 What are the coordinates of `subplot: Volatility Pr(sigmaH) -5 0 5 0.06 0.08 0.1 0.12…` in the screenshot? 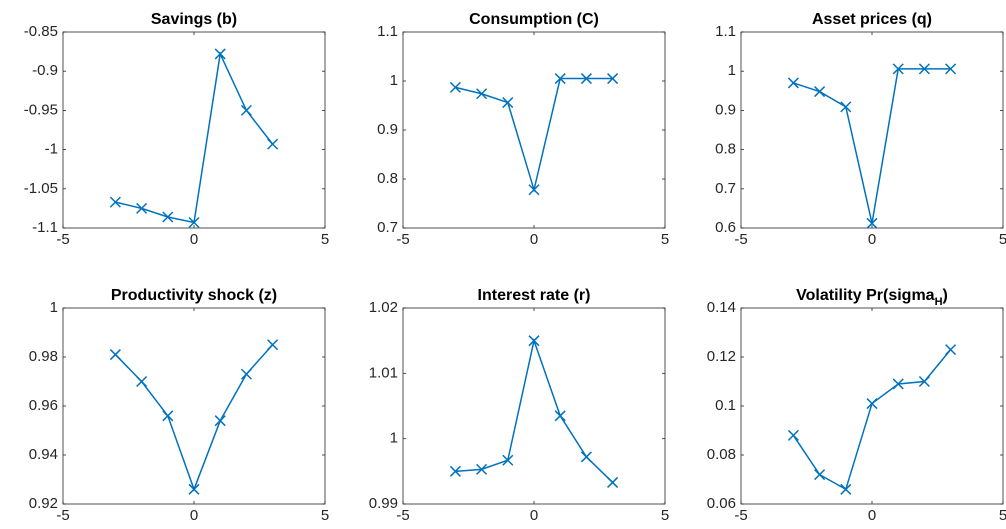 It's located at (856, 405).